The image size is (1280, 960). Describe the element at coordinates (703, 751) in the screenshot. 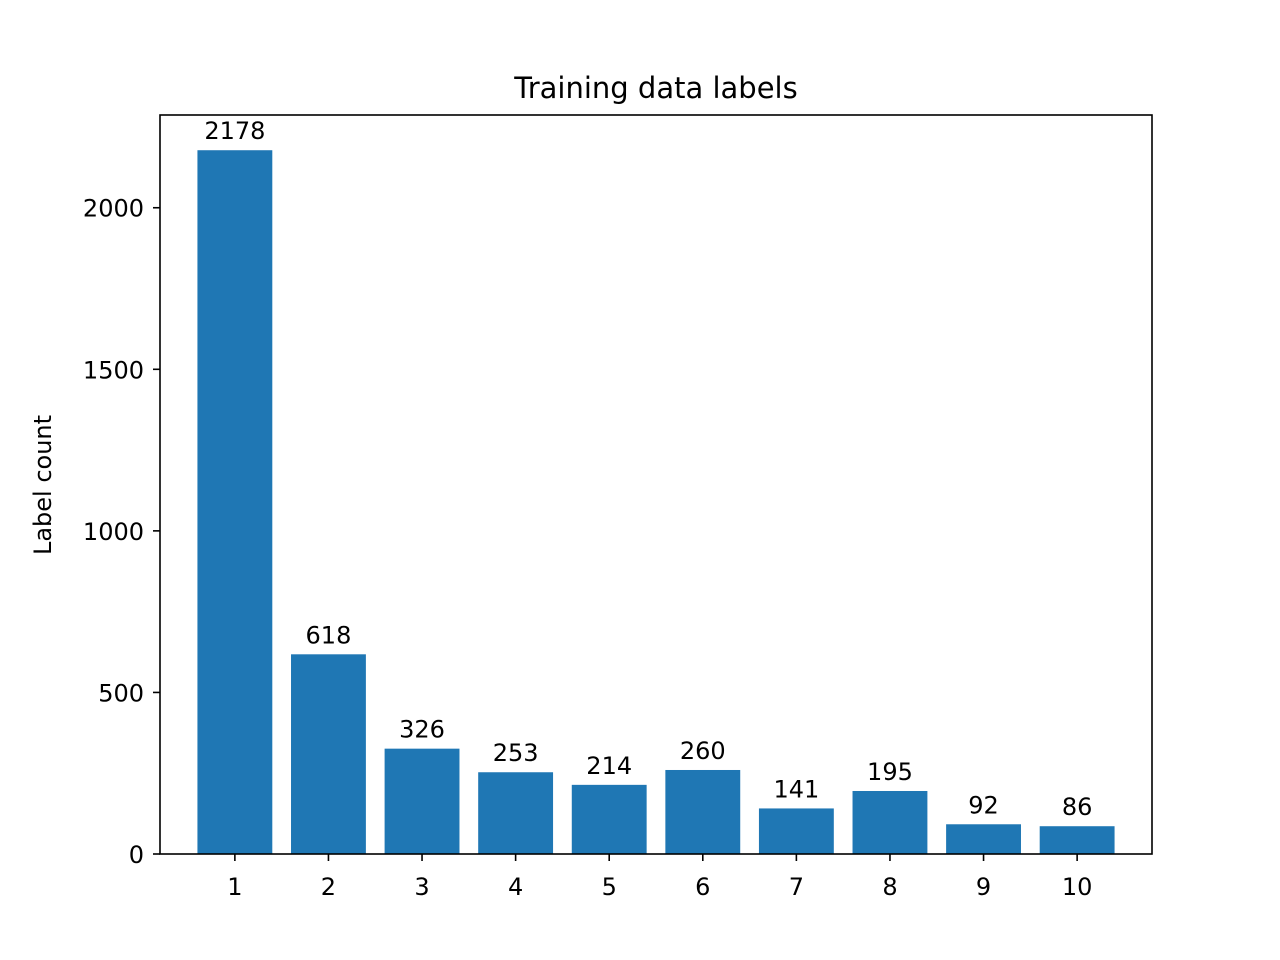

I see `bar-value-label: 260` at that location.